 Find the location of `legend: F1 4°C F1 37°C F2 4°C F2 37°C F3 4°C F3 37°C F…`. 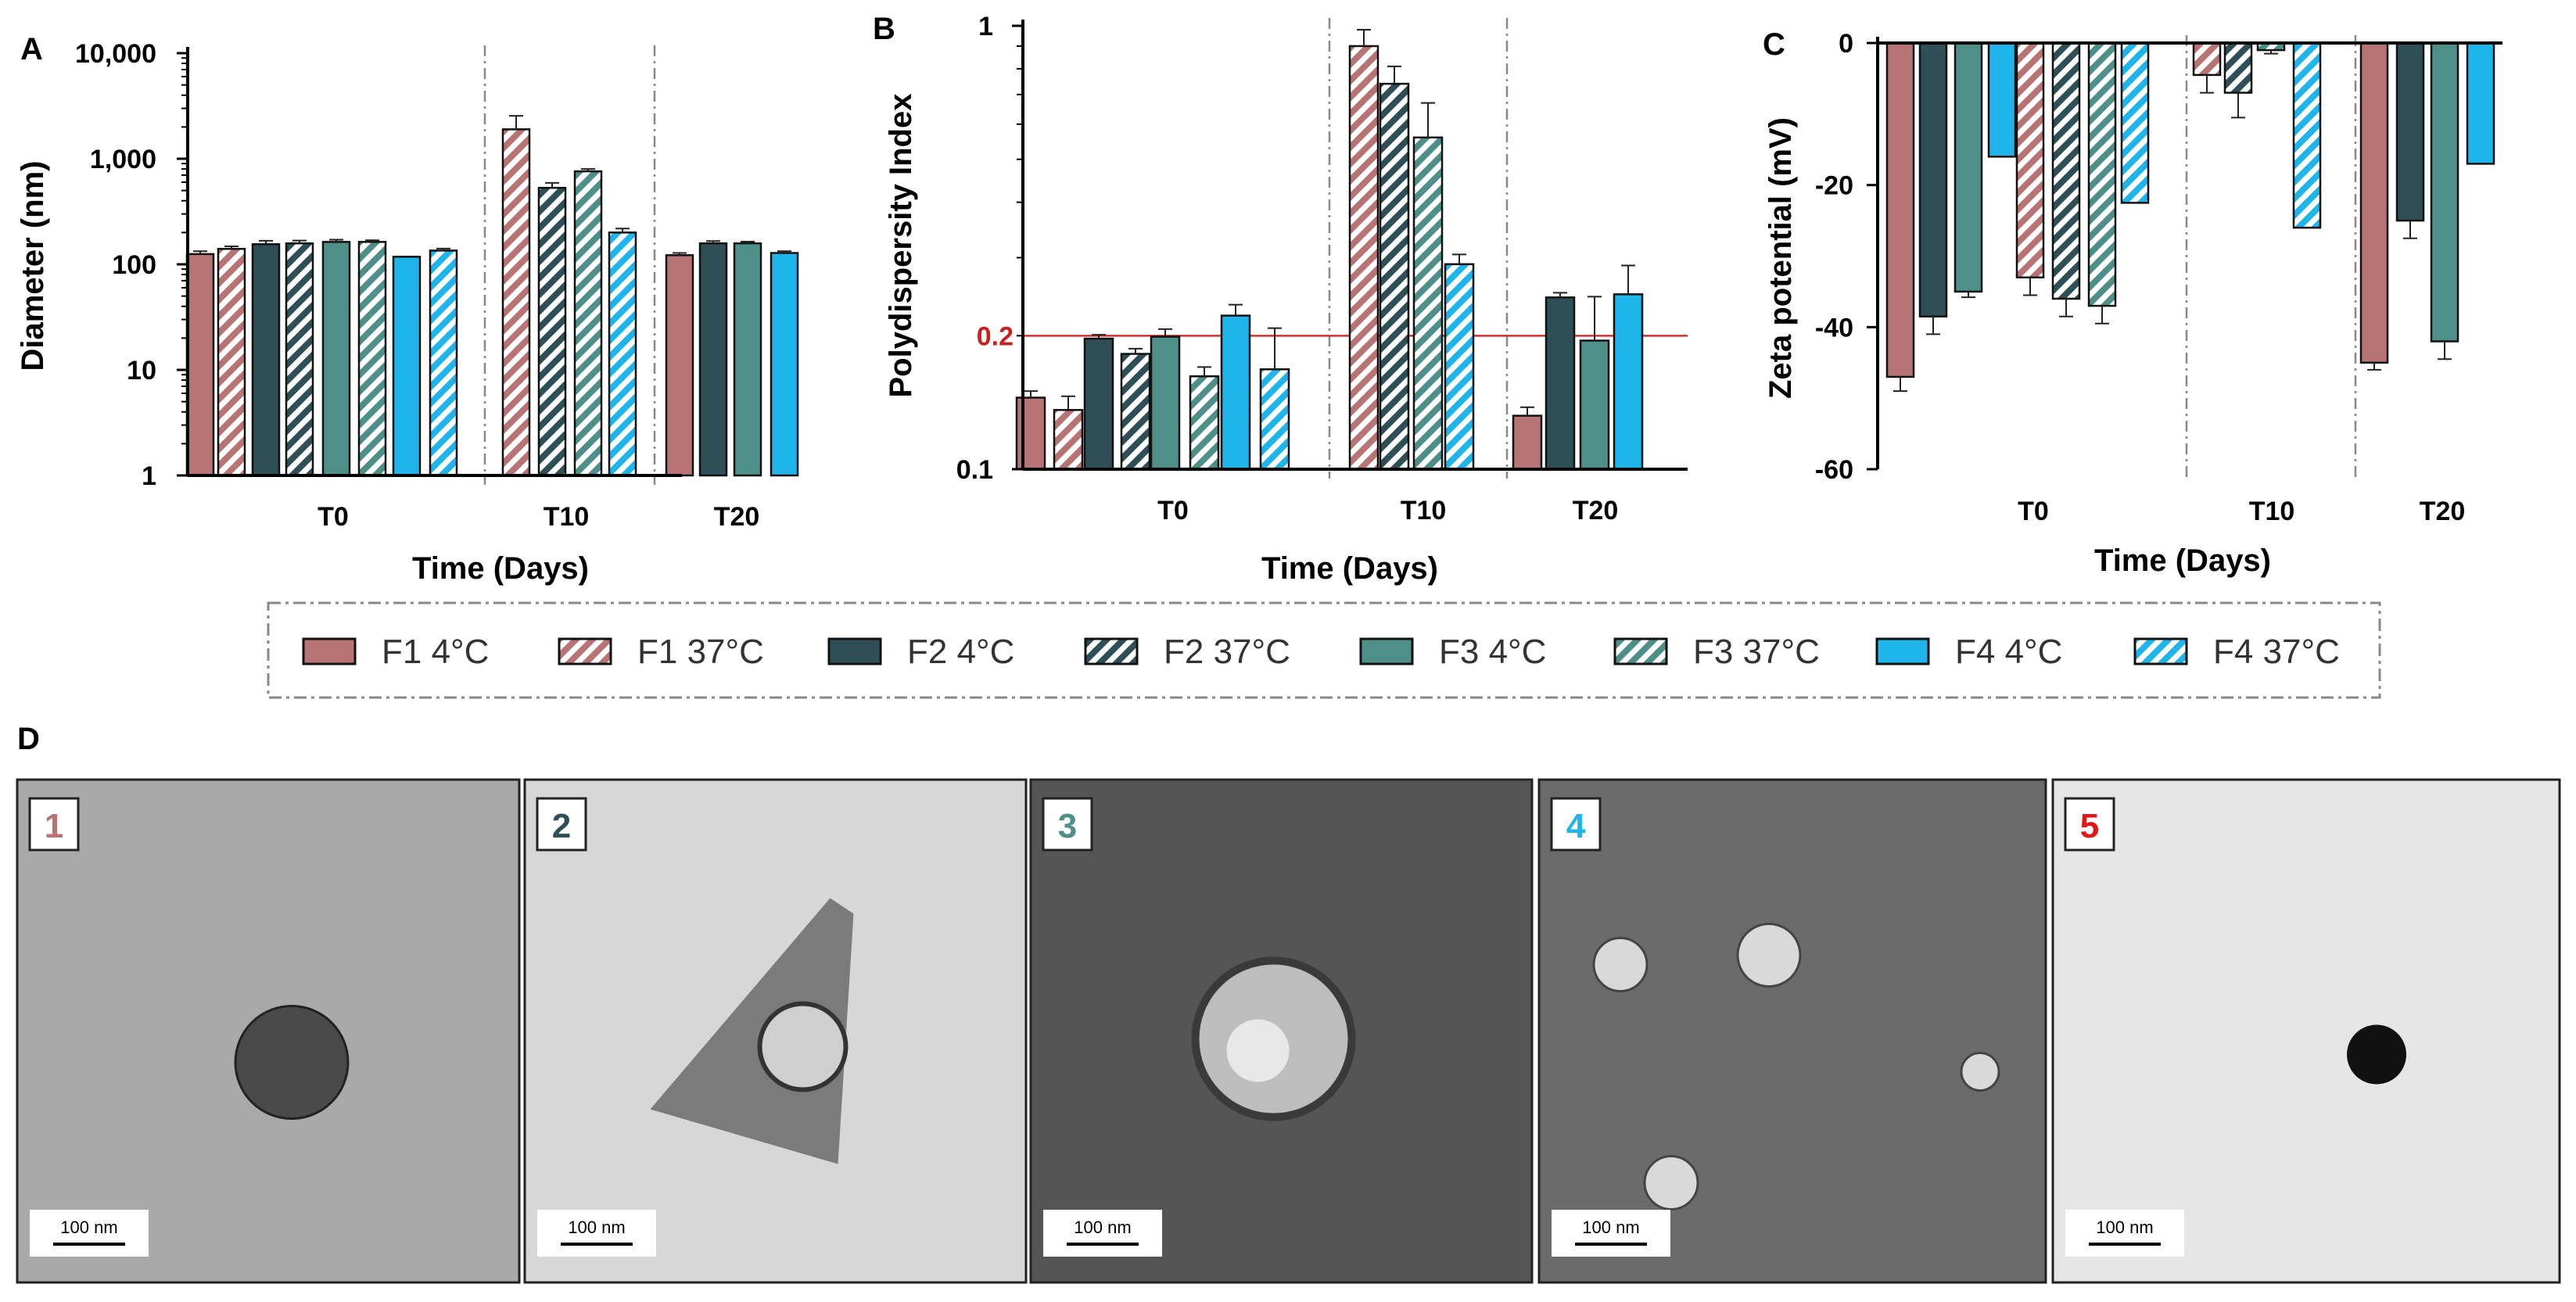

legend: F1 4°C F1 37°C F2 4°C F2 37°C F3 4°C F3 37°C F… is located at coordinates (1324, 650).